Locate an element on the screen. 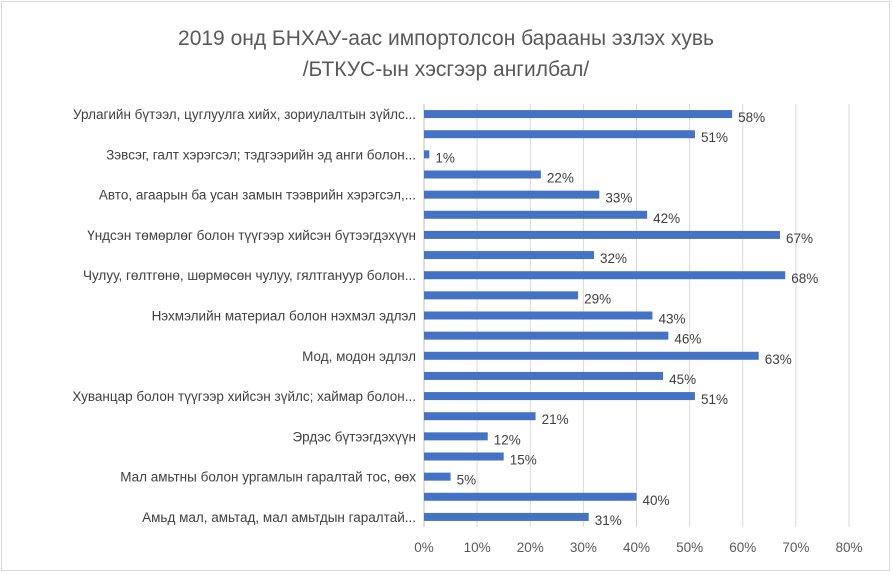  x-tick-label: 60% is located at coordinates (742, 547).